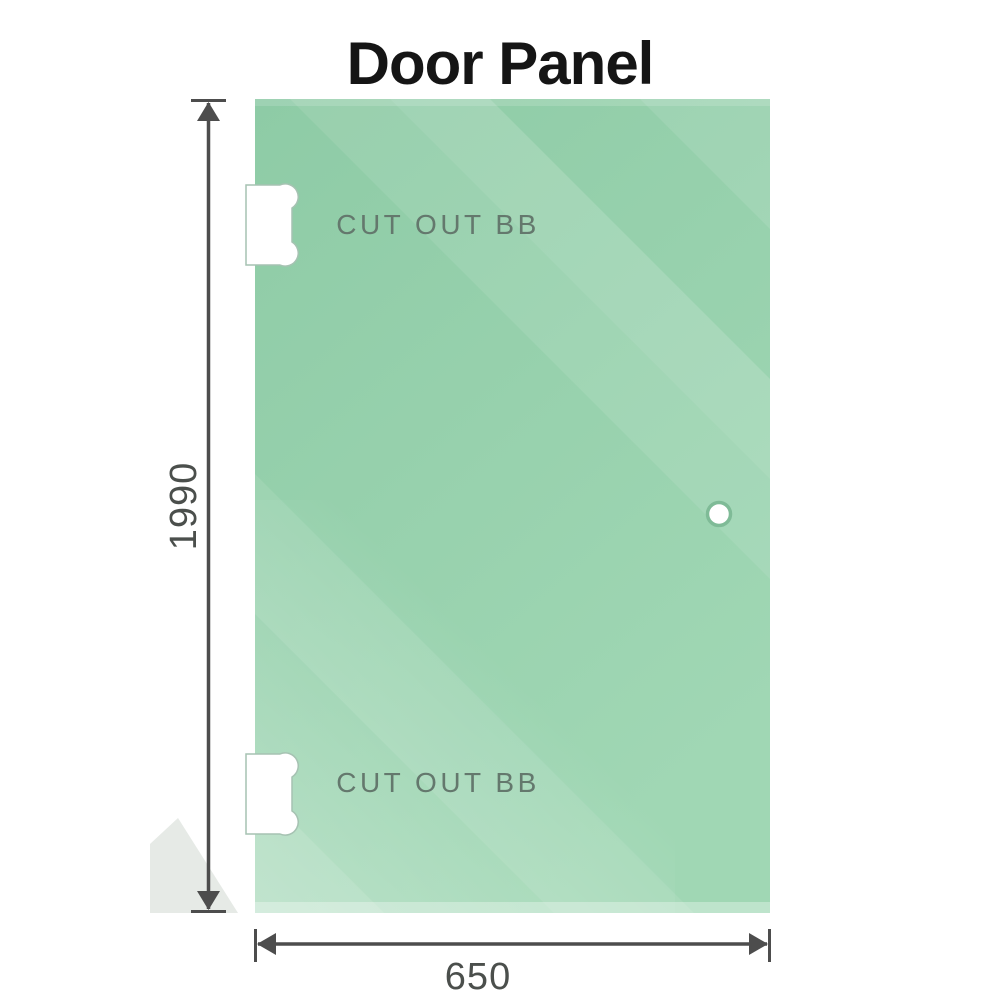 The image size is (1000, 1000). Describe the element at coordinates (512, 102) in the screenshot. I see `glass-top-bevel` at that location.